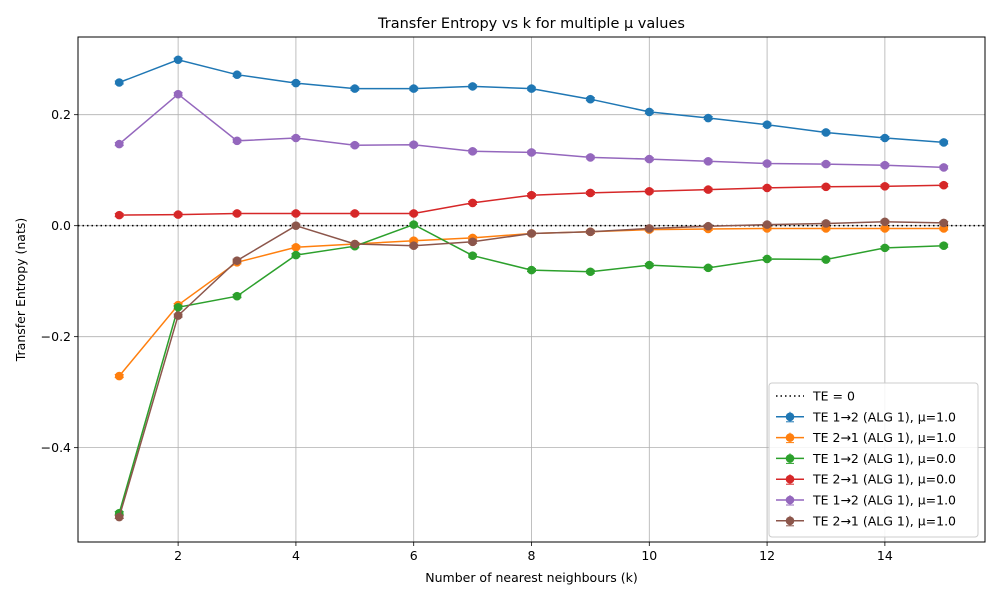  Describe the element at coordinates (20, 290) in the screenshot. I see `y-axis-label: Transfer Entropy (nats)` at that location.